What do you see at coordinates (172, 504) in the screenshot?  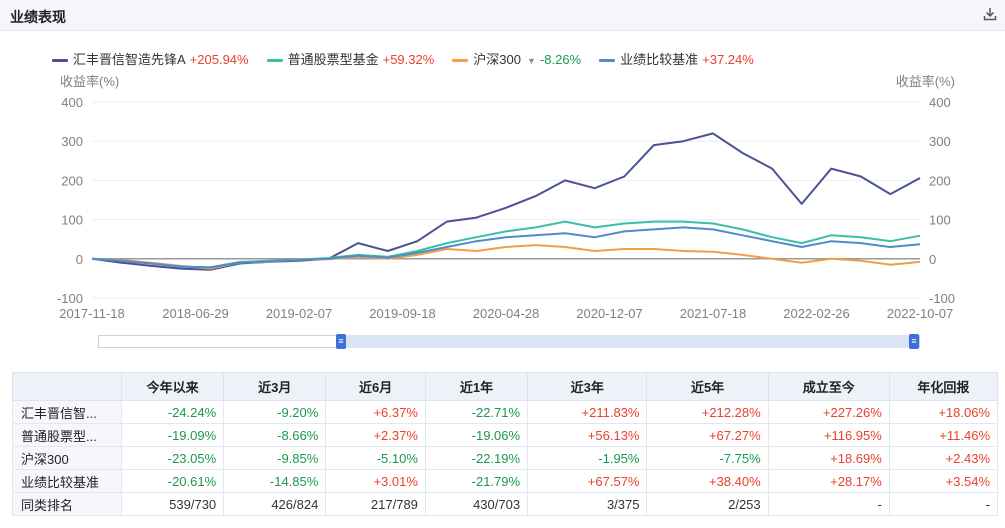 I see `table-cell: 539/730` at bounding box center [172, 504].